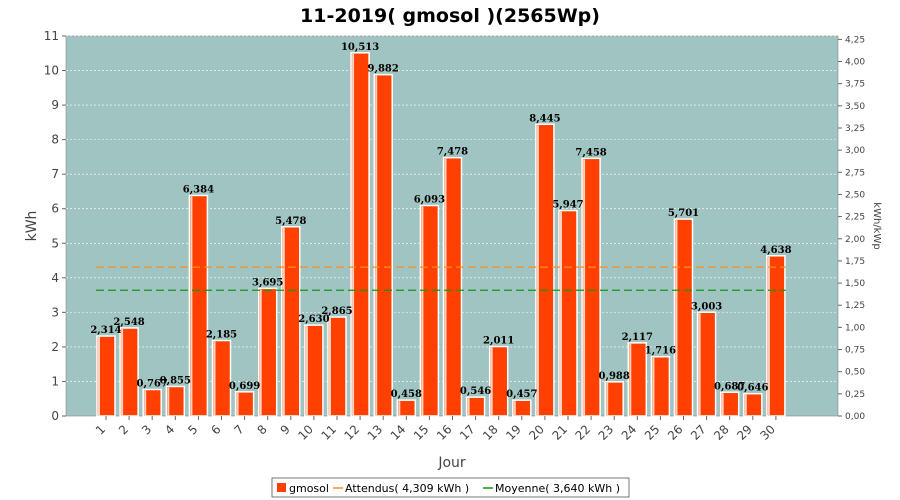  I want to click on y-right-tick-label: 2,75, so click(855, 173).